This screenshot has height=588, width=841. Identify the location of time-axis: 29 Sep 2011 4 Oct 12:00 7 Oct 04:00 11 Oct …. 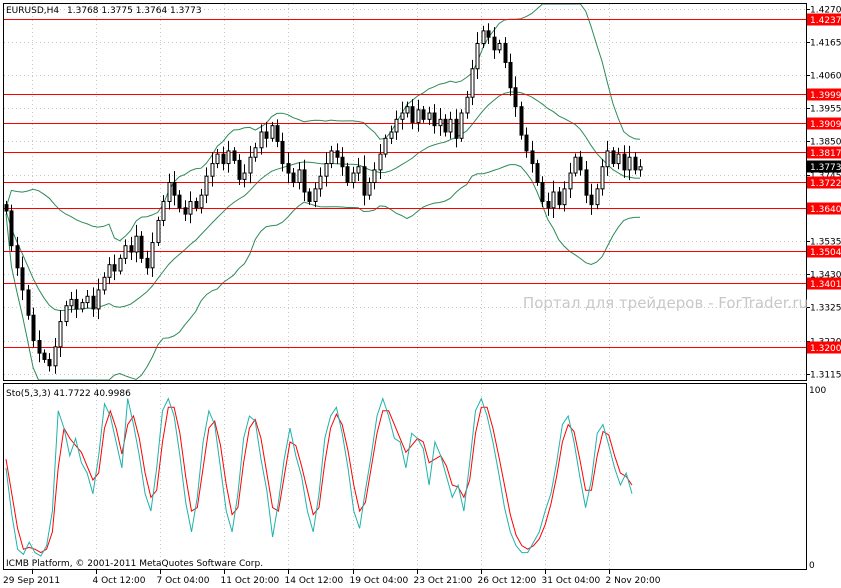
(332, 578).